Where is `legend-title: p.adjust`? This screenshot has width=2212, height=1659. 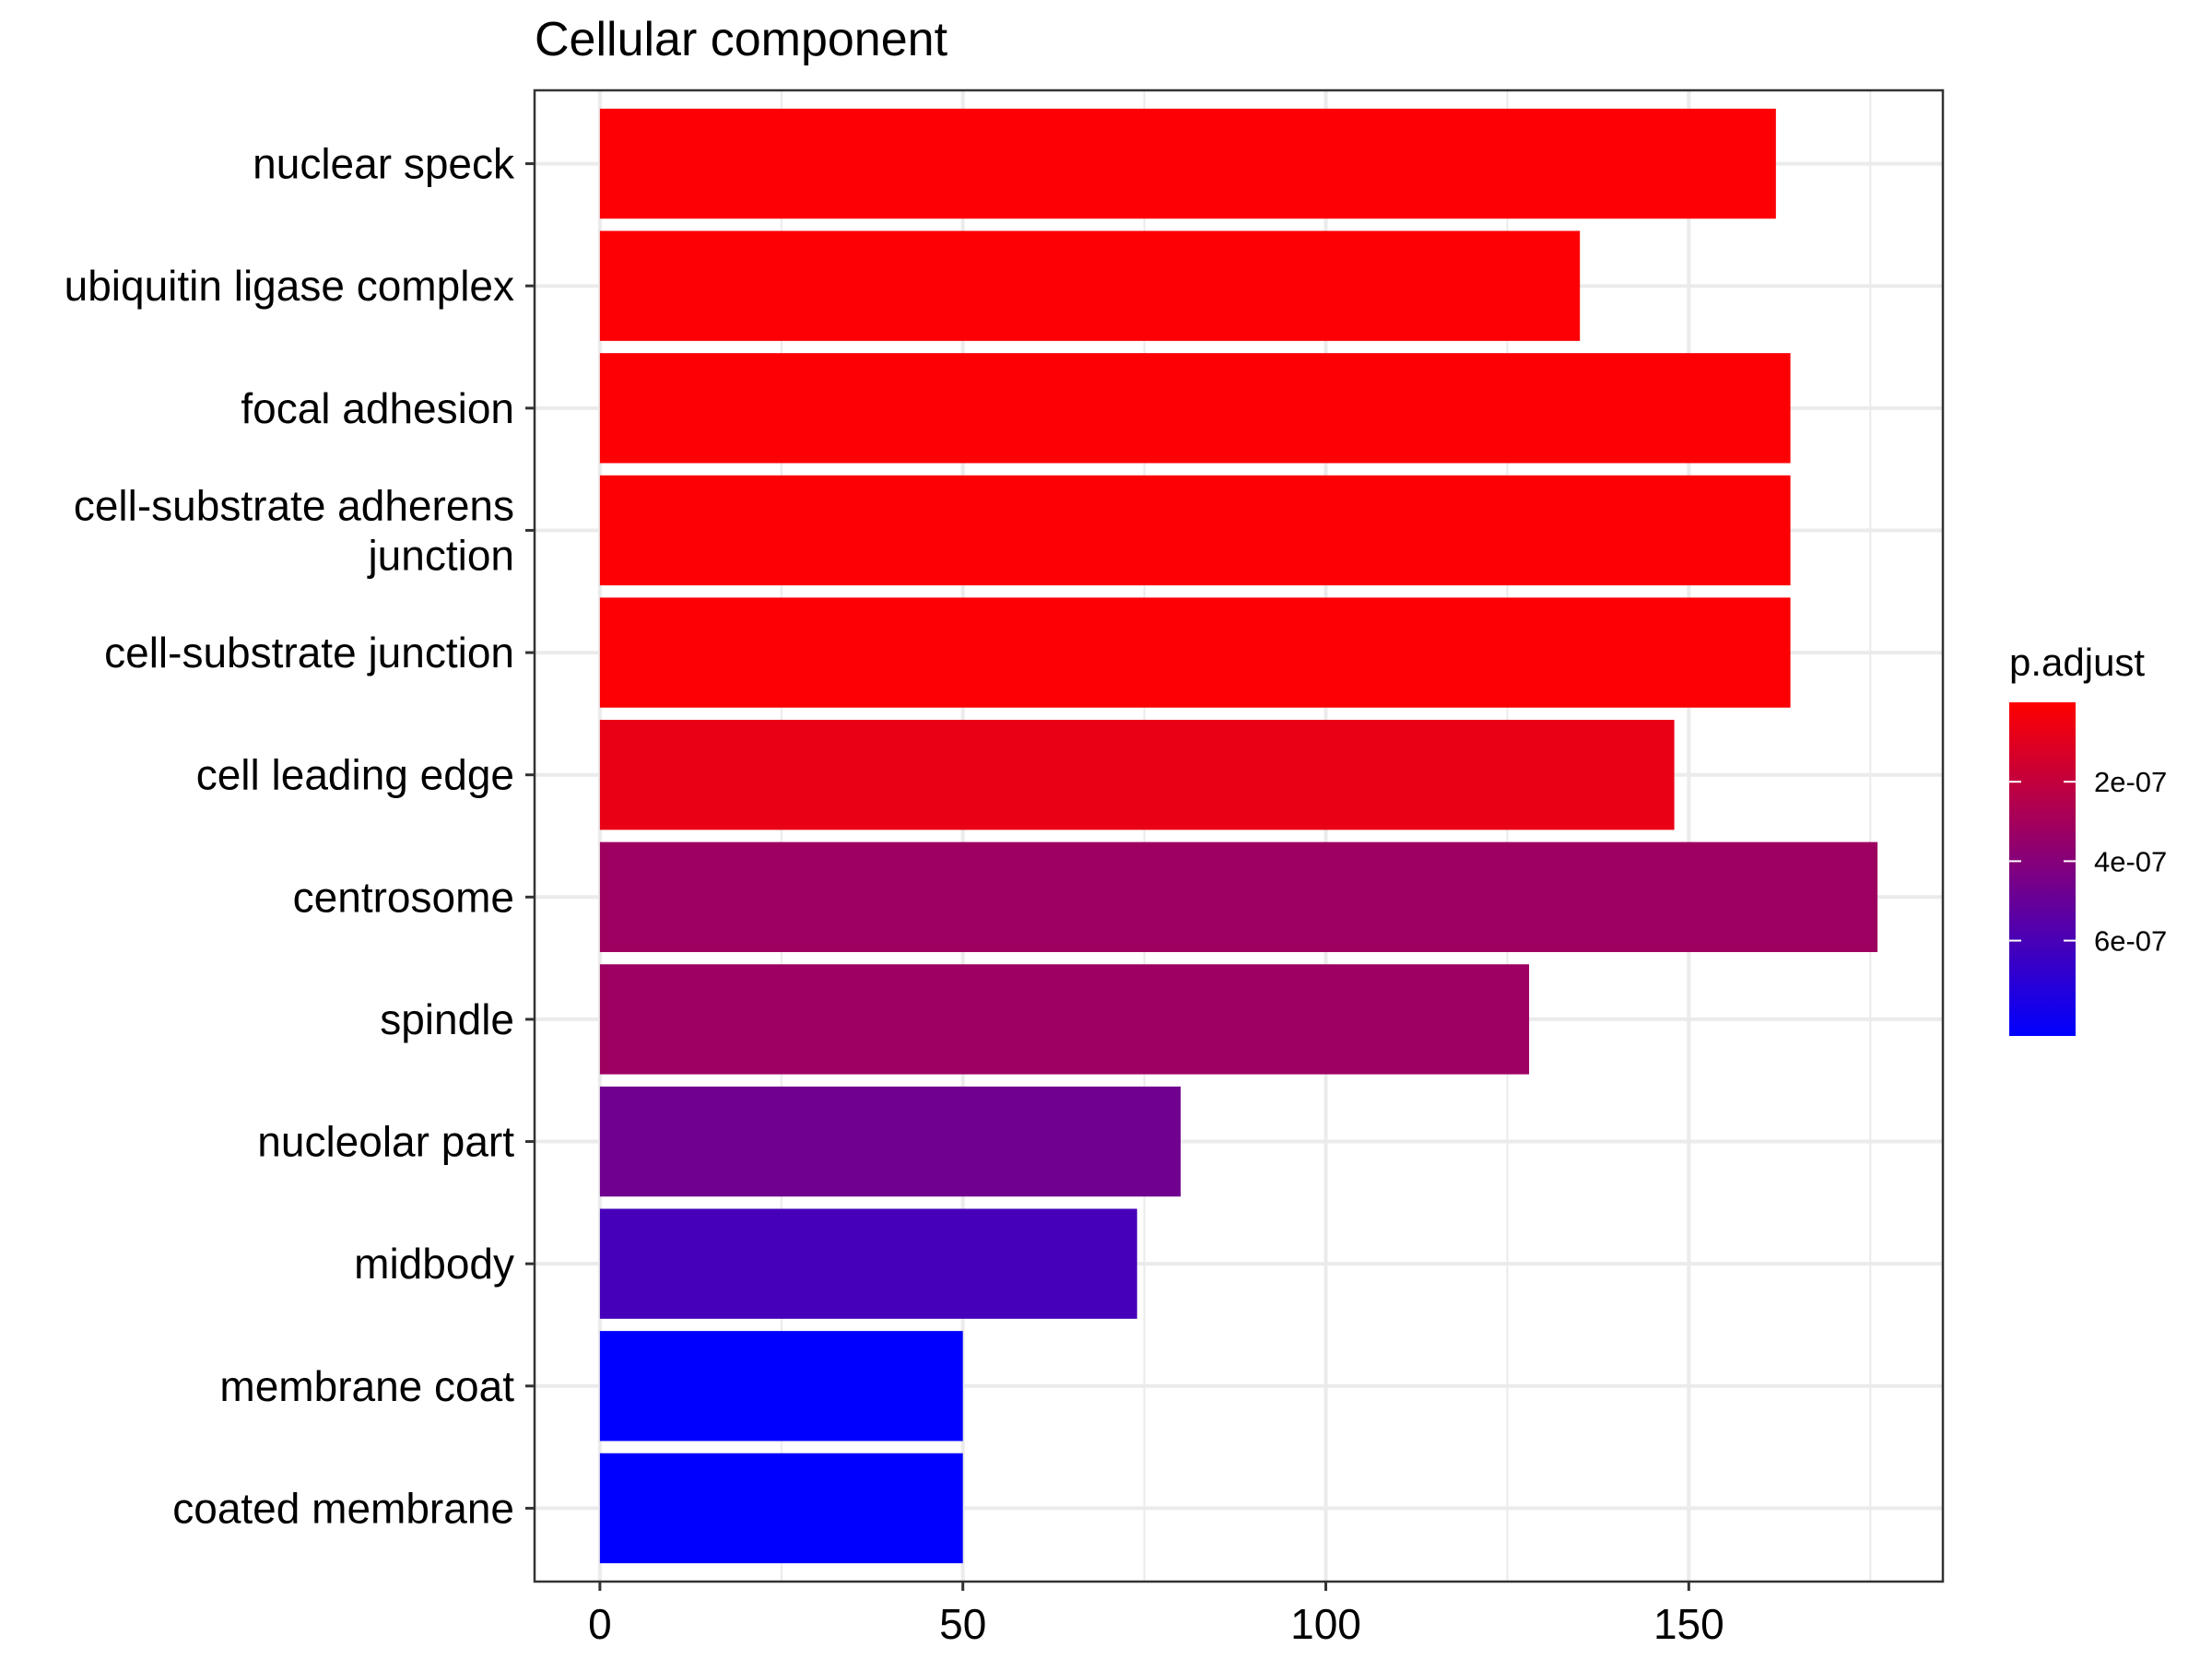 legend-title: p.adjust is located at coordinates (2077, 662).